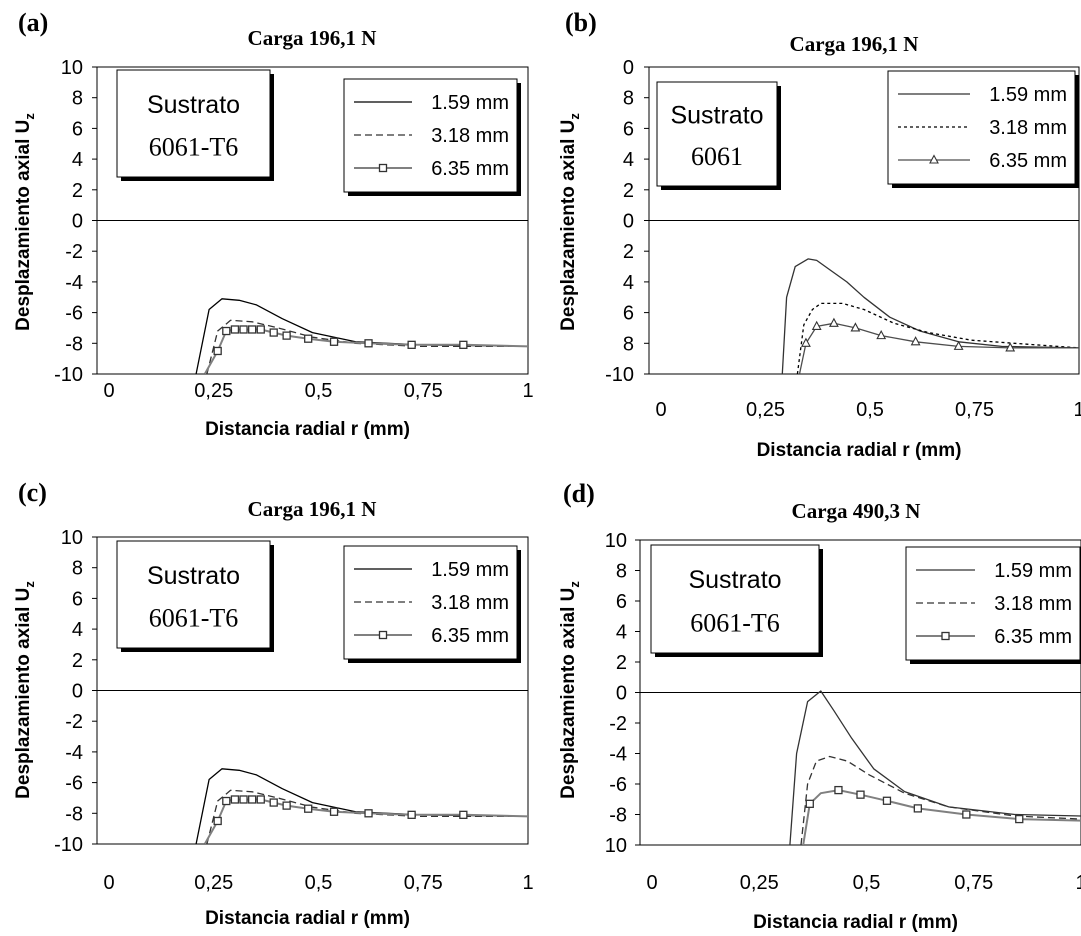  Describe the element at coordinates (470, 636) in the screenshot. I see `legend-label-2: 6.35 mm` at that location.